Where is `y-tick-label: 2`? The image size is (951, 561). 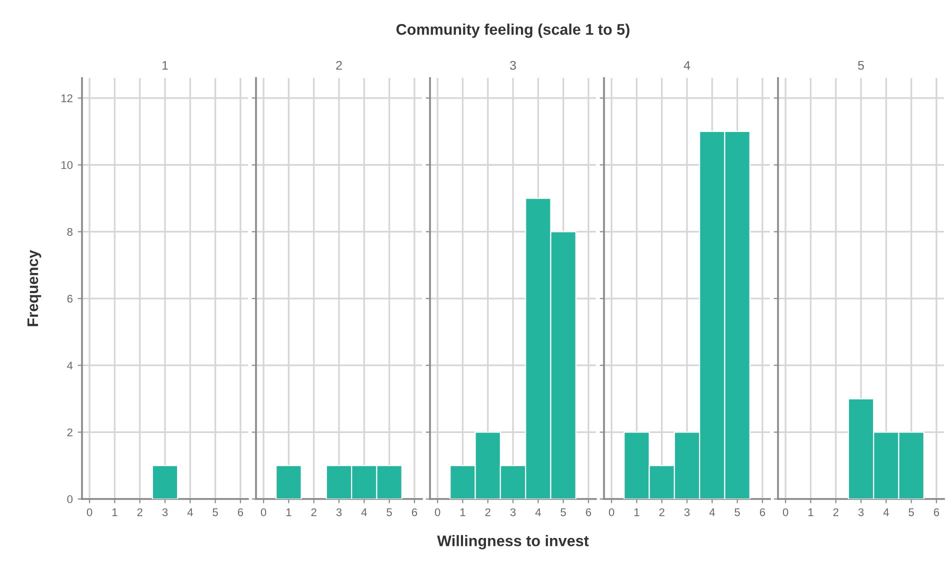 y-tick-label: 2 is located at coordinates (69, 432).